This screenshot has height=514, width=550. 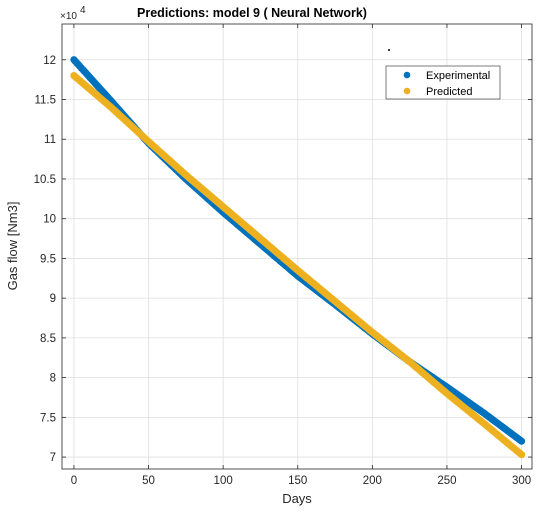 What do you see at coordinates (458, 76) in the screenshot?
I see `legend-label-experimental: Experimental` at bounding box center [458, 76].